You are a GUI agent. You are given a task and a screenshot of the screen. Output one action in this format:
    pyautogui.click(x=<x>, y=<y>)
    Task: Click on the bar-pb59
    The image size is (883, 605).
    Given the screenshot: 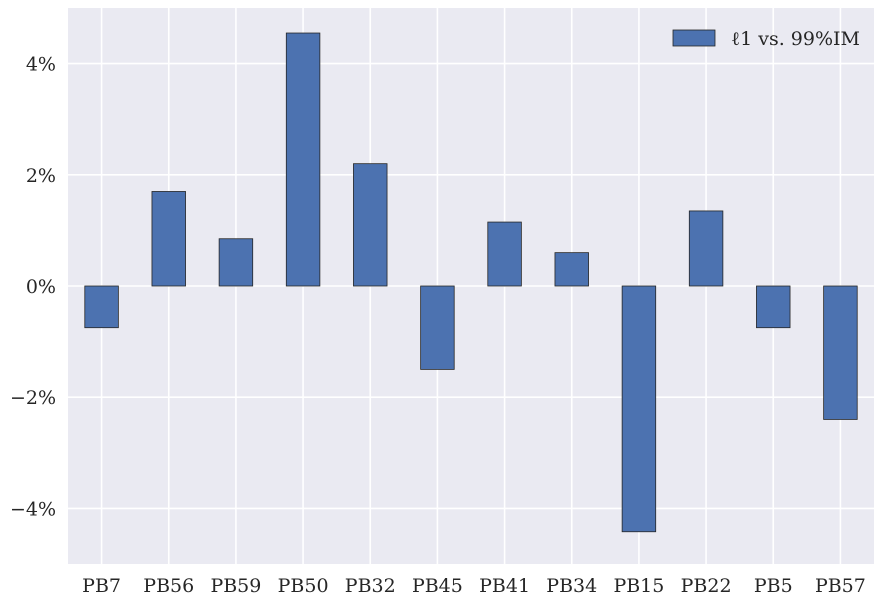 What is the action you would take?
    pyautogui.click(x=236, y=262)
    